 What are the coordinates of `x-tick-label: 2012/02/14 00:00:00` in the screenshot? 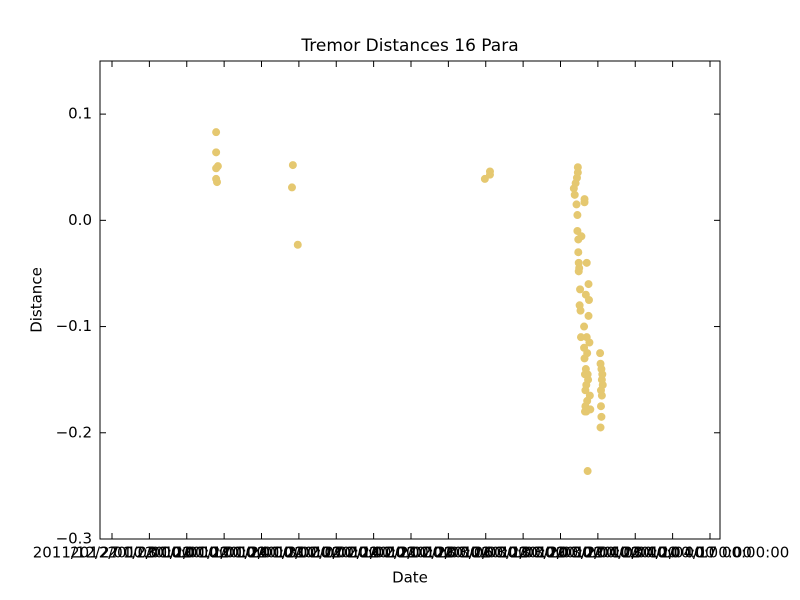 It's located at (373, 553).